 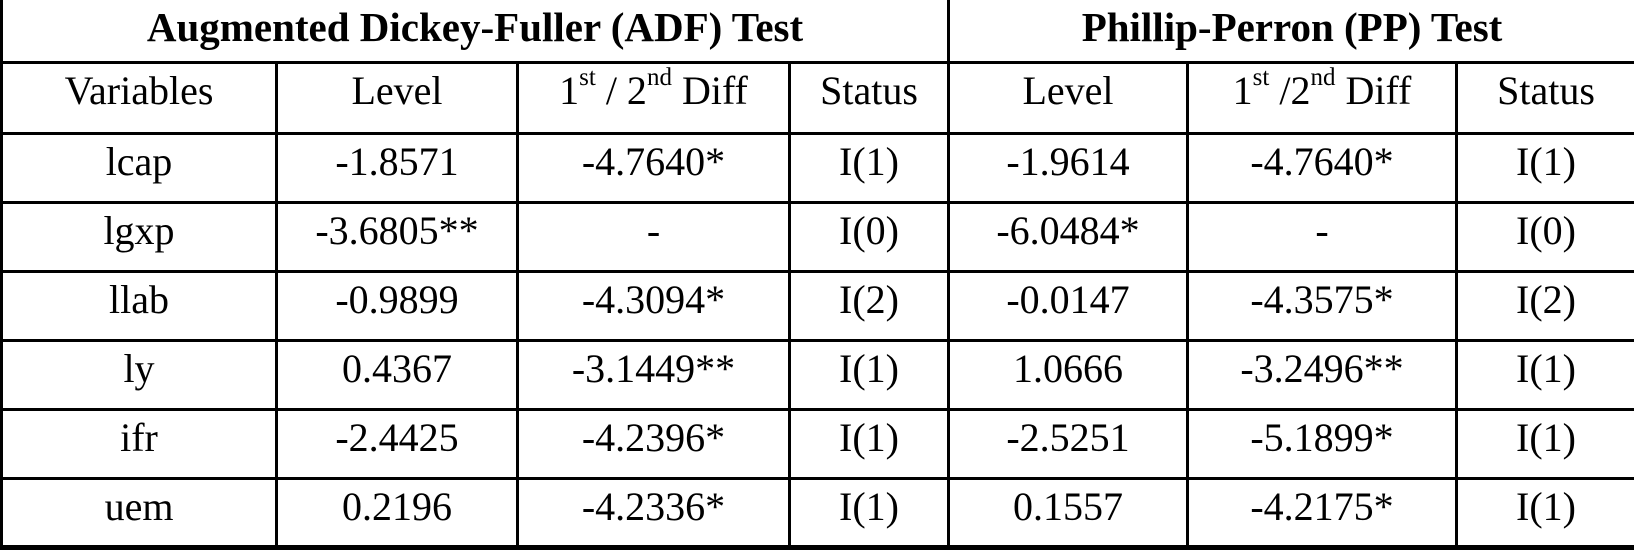 I want to click on cell-pp-diff: -5.1899*, so click(x=1322, y=443).